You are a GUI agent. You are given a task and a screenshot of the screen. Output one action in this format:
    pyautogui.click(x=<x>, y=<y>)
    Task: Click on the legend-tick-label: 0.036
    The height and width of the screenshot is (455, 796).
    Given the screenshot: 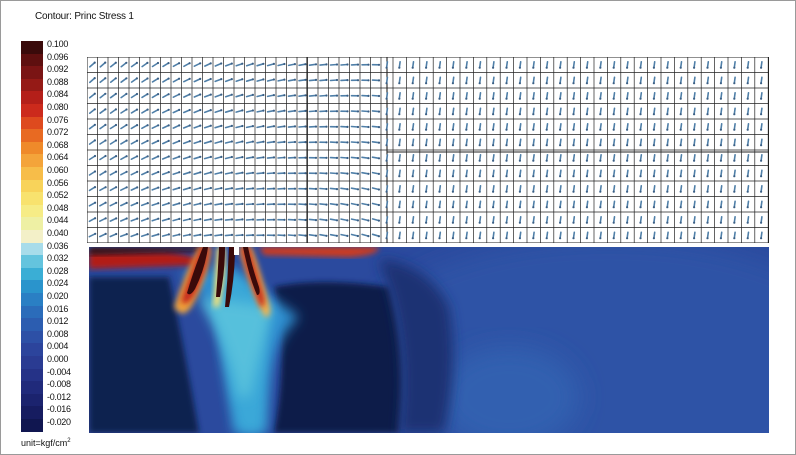 What is the action you would take?
    pyautogui.click(x=58, y=245)
    